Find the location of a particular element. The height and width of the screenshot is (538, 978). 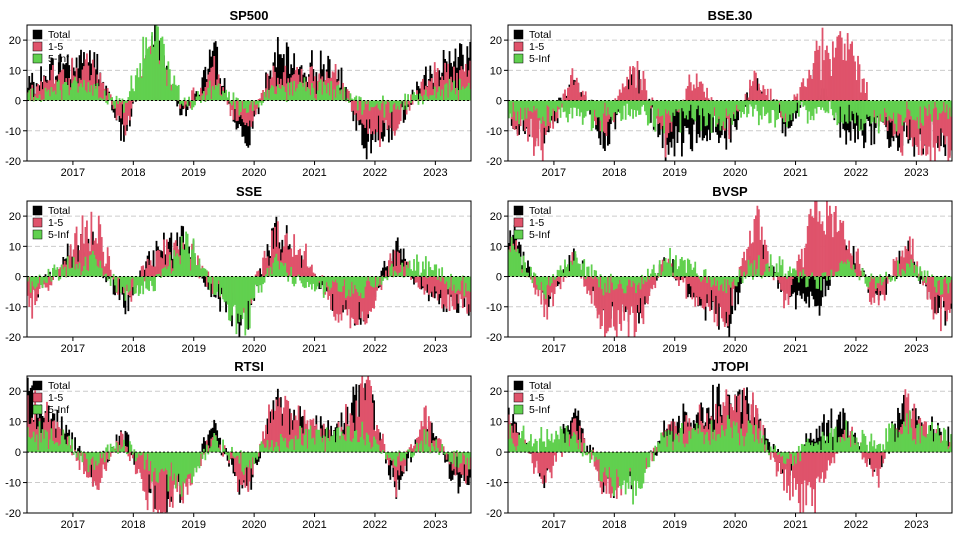

plot-frame is located at coordinates (730, 93).